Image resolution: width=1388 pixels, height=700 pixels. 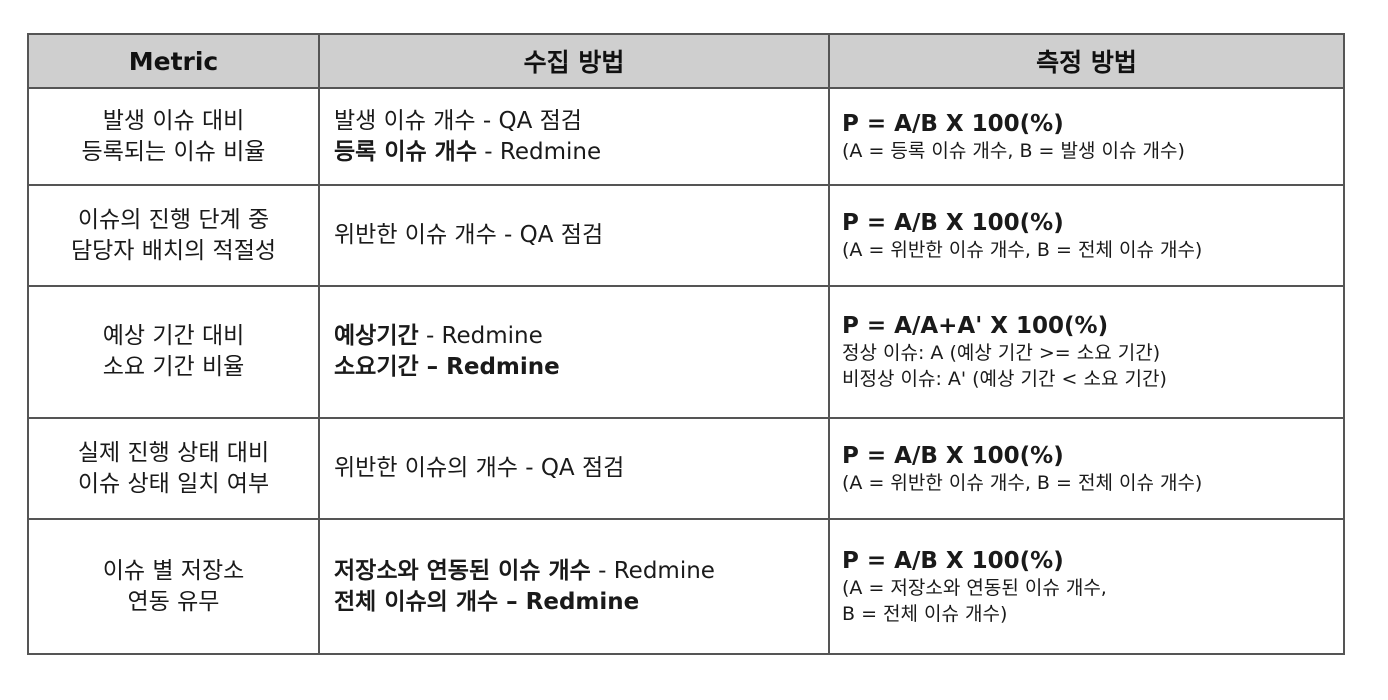 What do you see at coordinates (173, 570) in the screenshot?
I see `metric-line: 이슈 별 저장소` at bounding box center [173, 570].